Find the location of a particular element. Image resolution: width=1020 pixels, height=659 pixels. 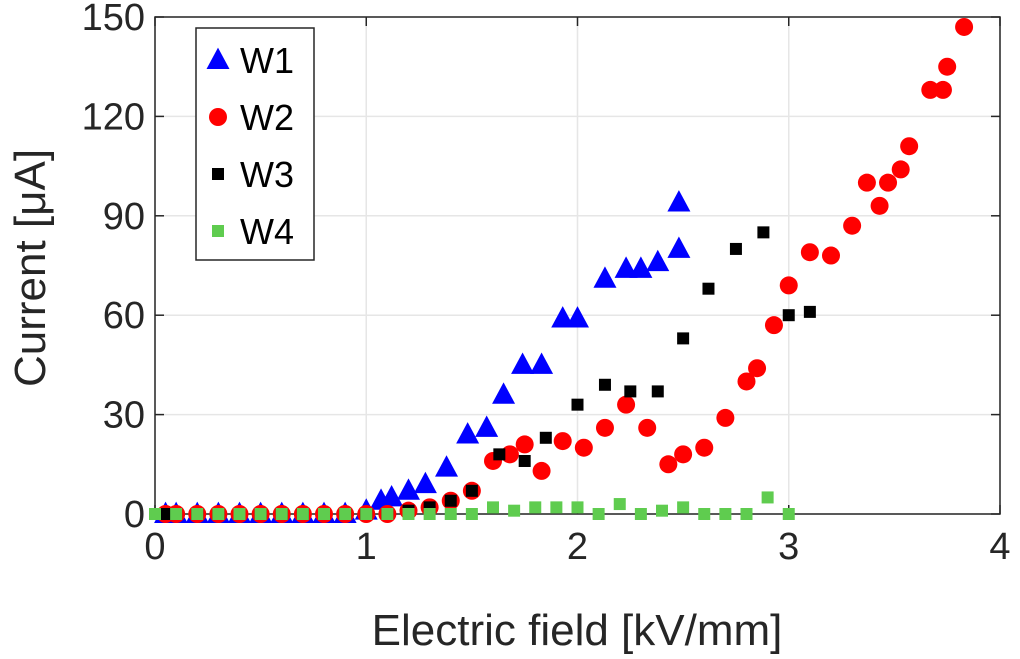

legend: W1 W2 W3 W4 is located at coordinates (255, 144).